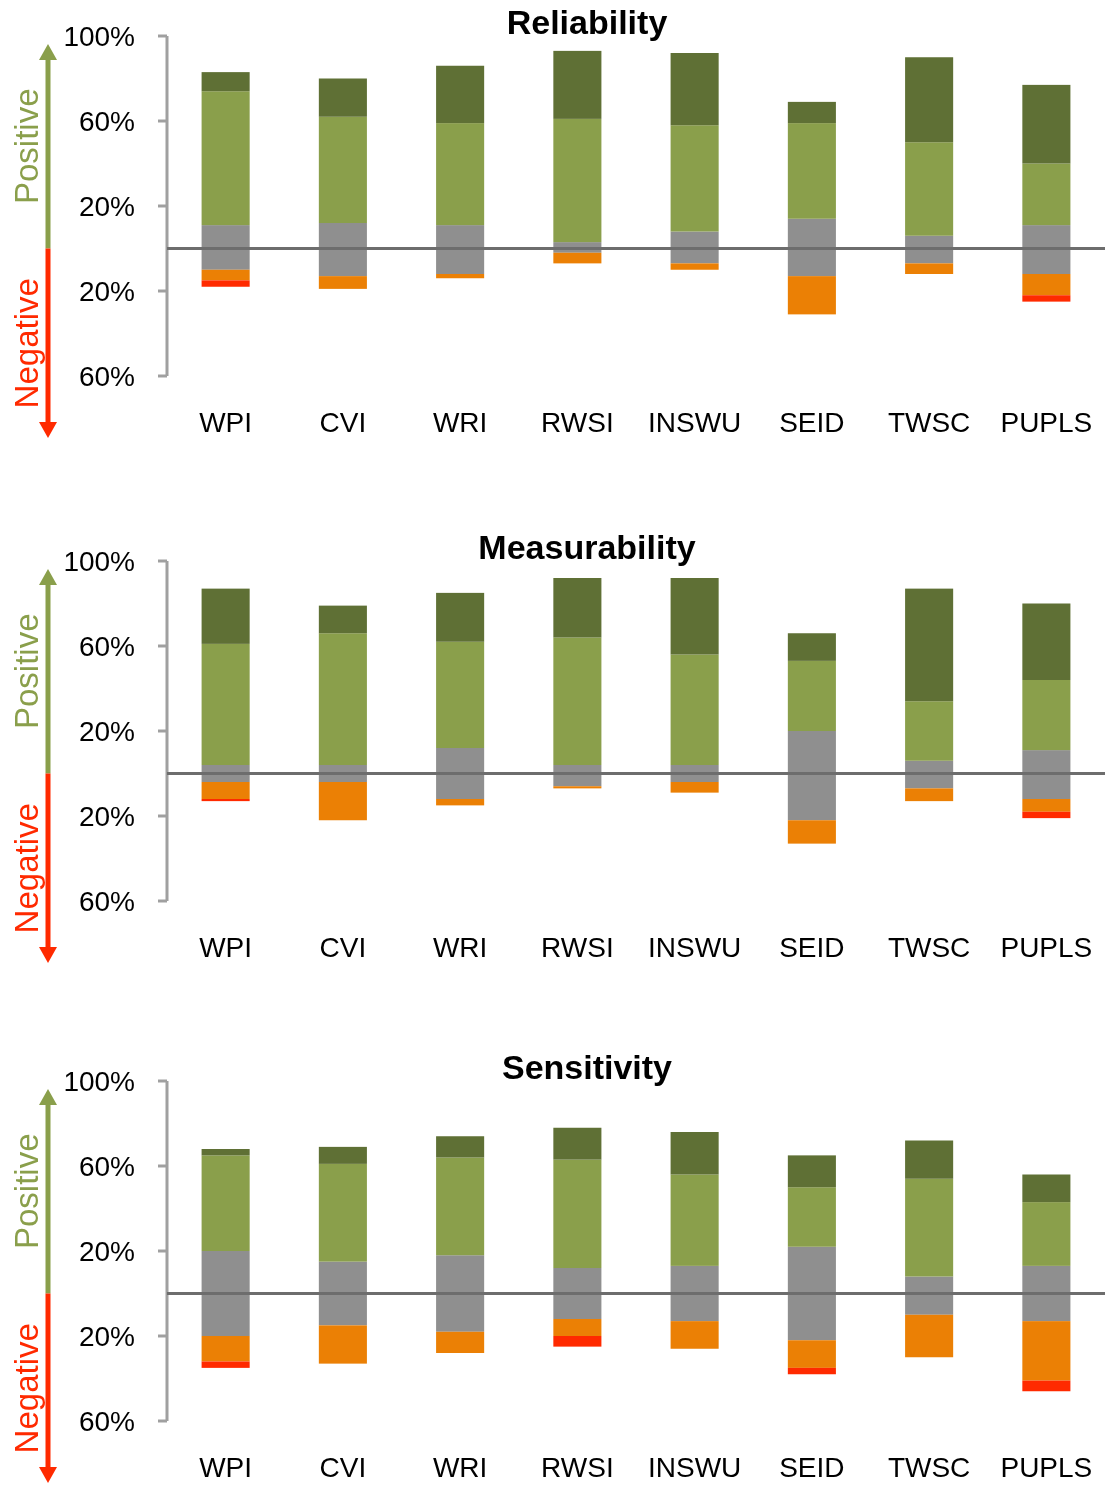  Describe the element at coordinates (929, 422) in the screenshot. I see `x-tick-label: TWSC` at that location.